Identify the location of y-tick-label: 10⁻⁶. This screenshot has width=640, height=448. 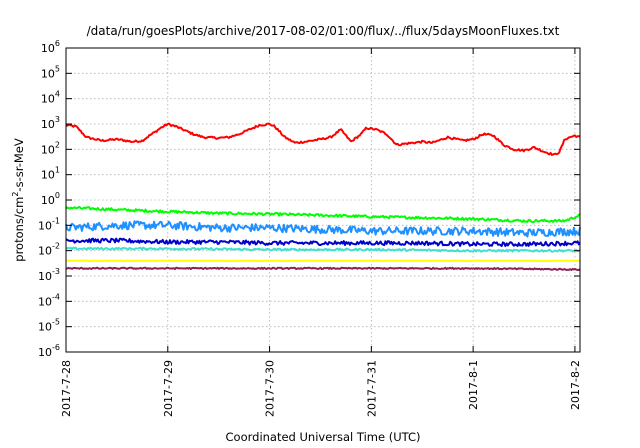
(49, 351).